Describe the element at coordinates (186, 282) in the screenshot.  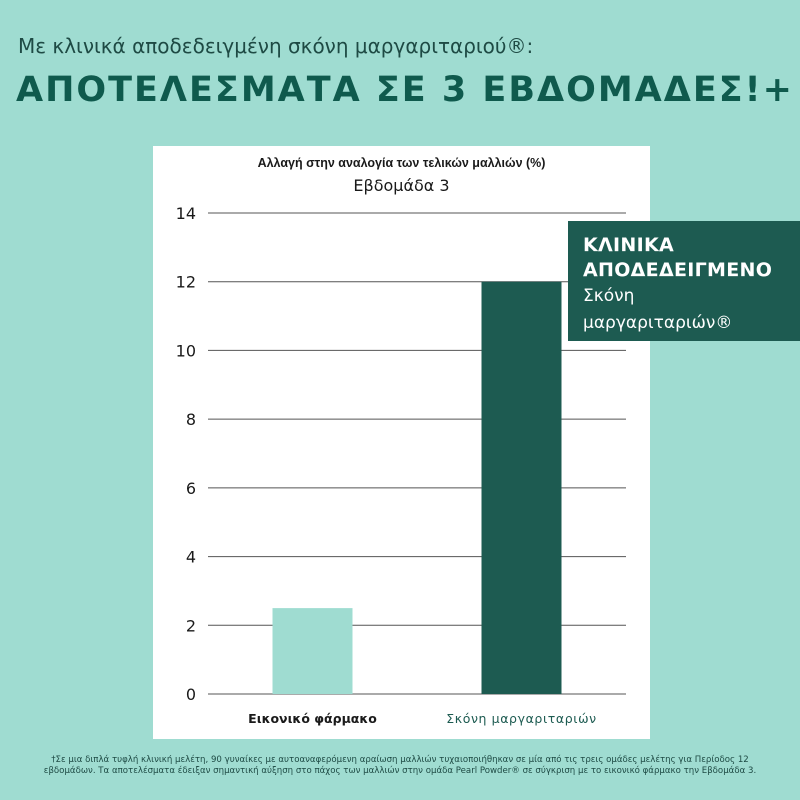
I see `y-tick-label: 12` at that location.